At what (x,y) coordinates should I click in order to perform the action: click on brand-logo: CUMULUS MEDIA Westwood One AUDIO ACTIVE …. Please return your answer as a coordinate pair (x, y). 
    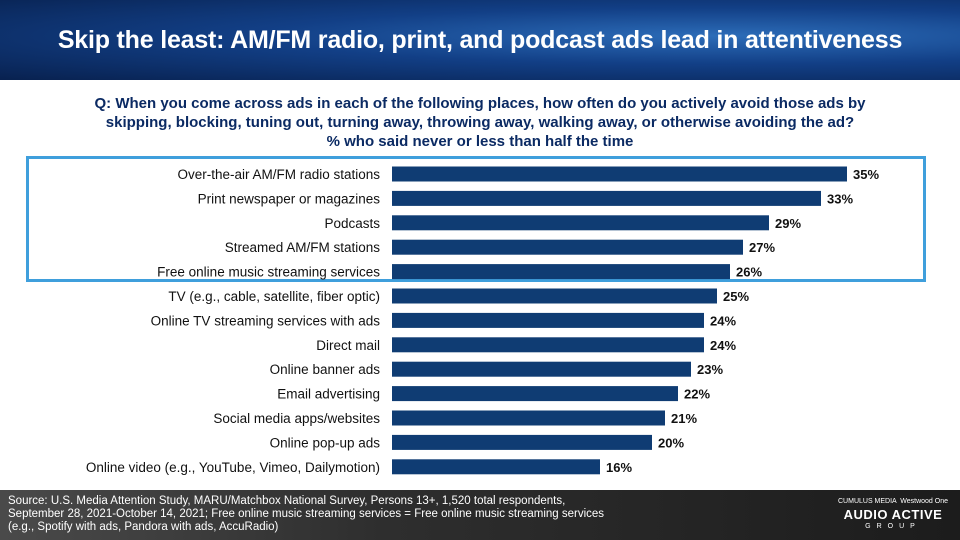
    Looking at the image, I should click on (893, 514).